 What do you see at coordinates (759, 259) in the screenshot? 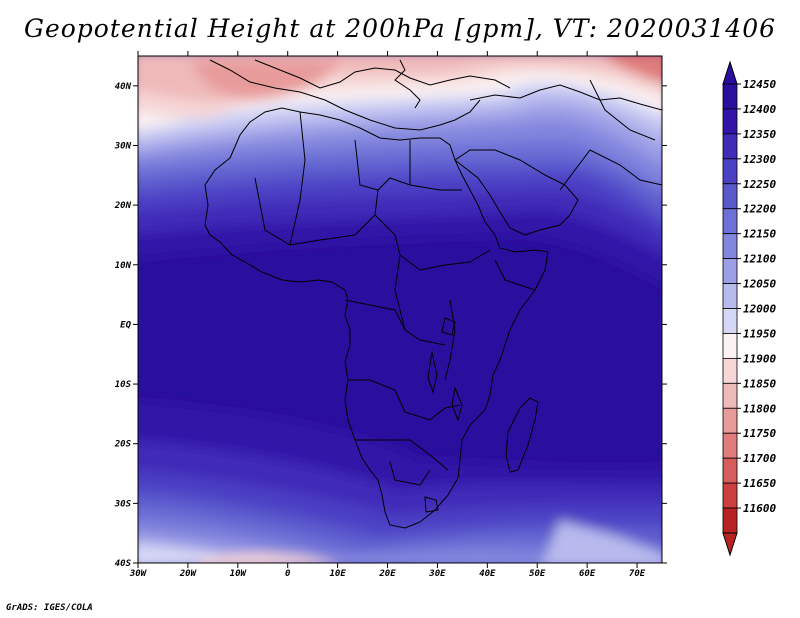
I see `colorbar-label: 12100` at bounding box center [759, 259].